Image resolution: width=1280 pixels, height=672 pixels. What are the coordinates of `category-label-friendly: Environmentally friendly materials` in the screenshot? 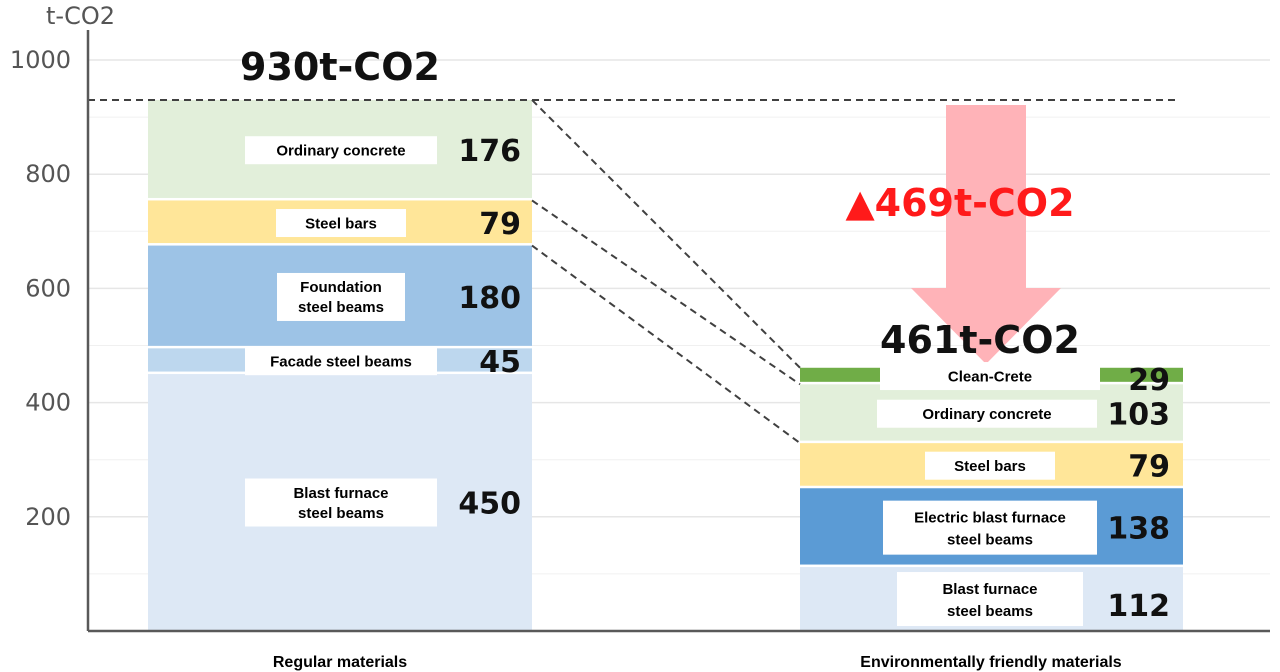 It's located at (991, 662).